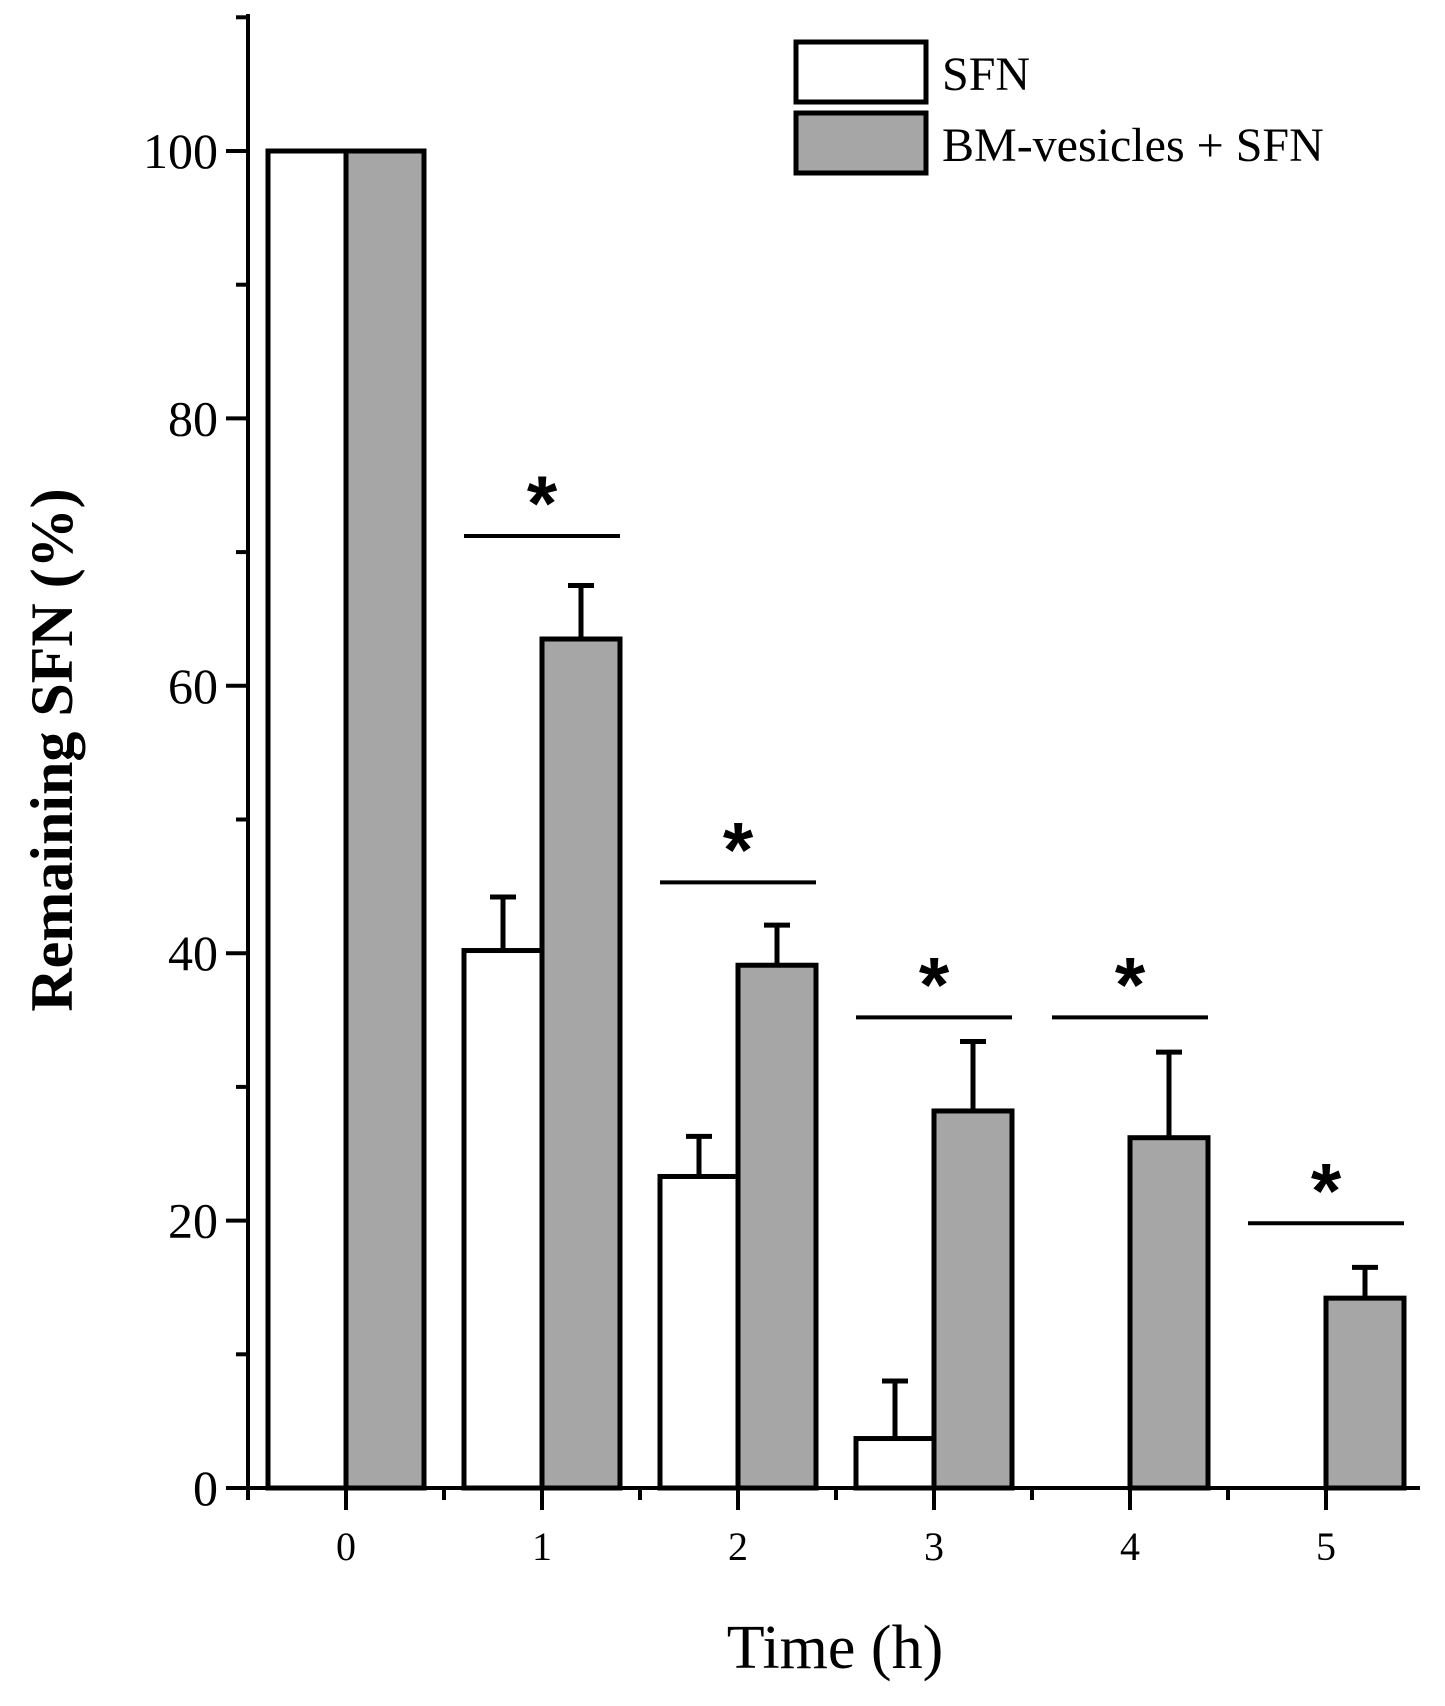 Image resolution: width=1445 pixels, height=1706 pixels. I want to click on significance-star-2: *, so click(738, 849).